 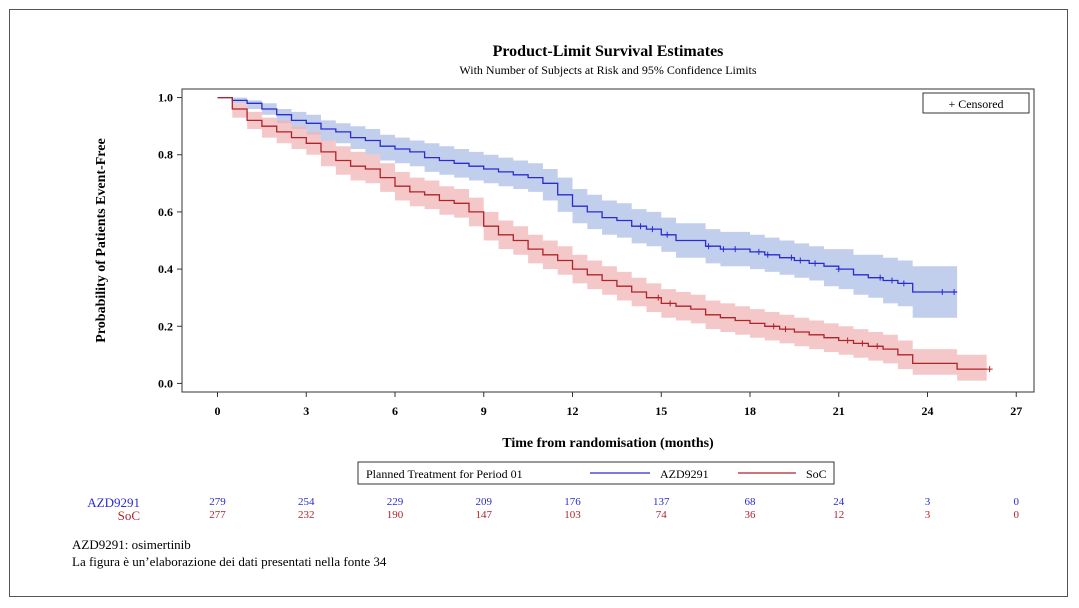 What do you see at coordinates (839, 502) in the screenshot?
I see `at-risk-count: 24` at bounding box center [839, 502].